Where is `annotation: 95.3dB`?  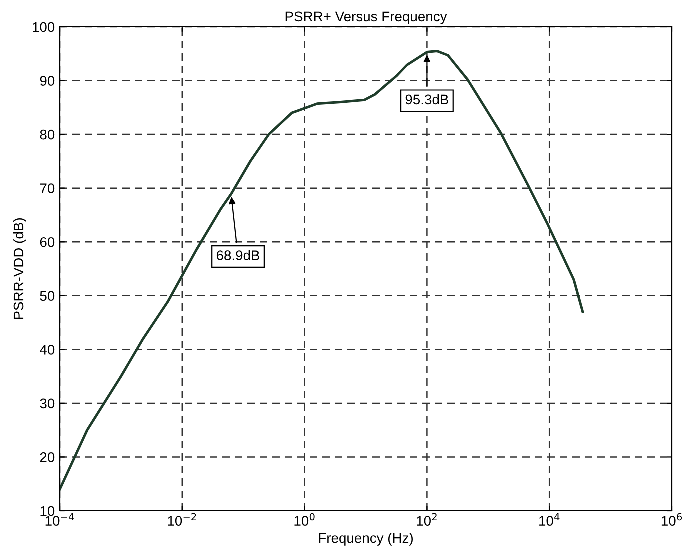
annotation: 95.3dB is located at coordinates (427, 99).